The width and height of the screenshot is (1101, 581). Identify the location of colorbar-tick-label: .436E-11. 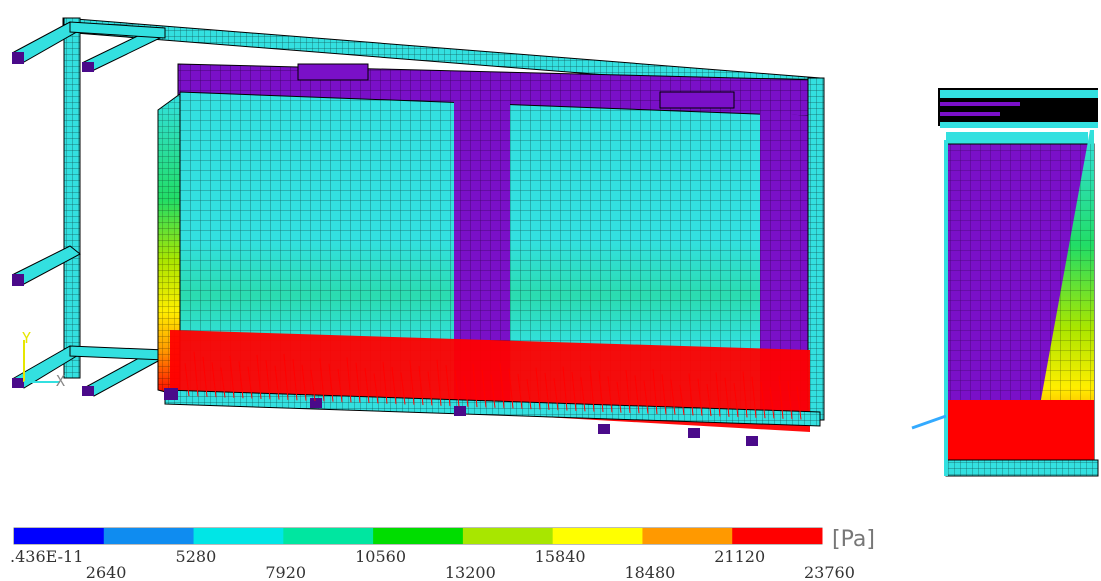
(46, 556).